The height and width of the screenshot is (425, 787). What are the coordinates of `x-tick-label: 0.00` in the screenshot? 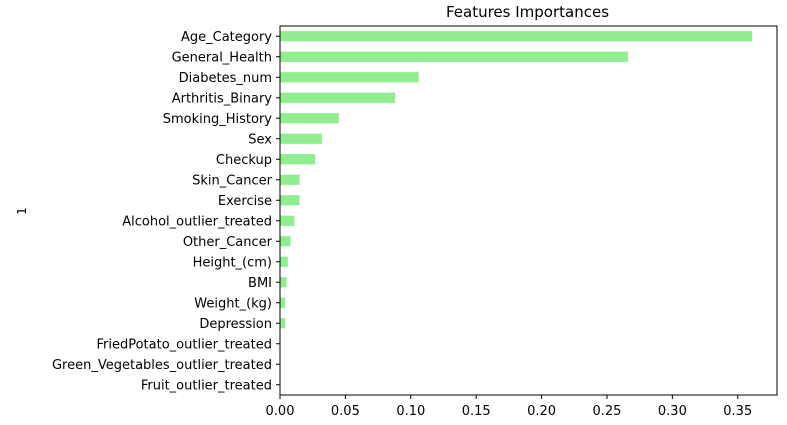 It's located at (280, 411).